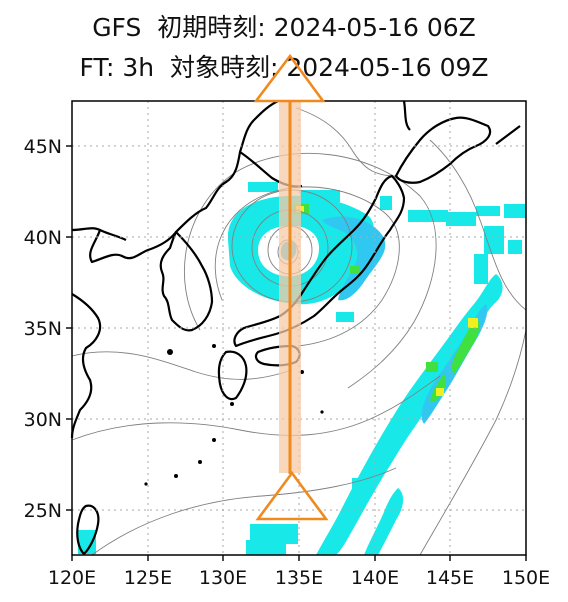  What do you see at coordinates (465, 346) in the screenshot?
I see `precip-frontal-moderate` at bounding box center [465, 346].